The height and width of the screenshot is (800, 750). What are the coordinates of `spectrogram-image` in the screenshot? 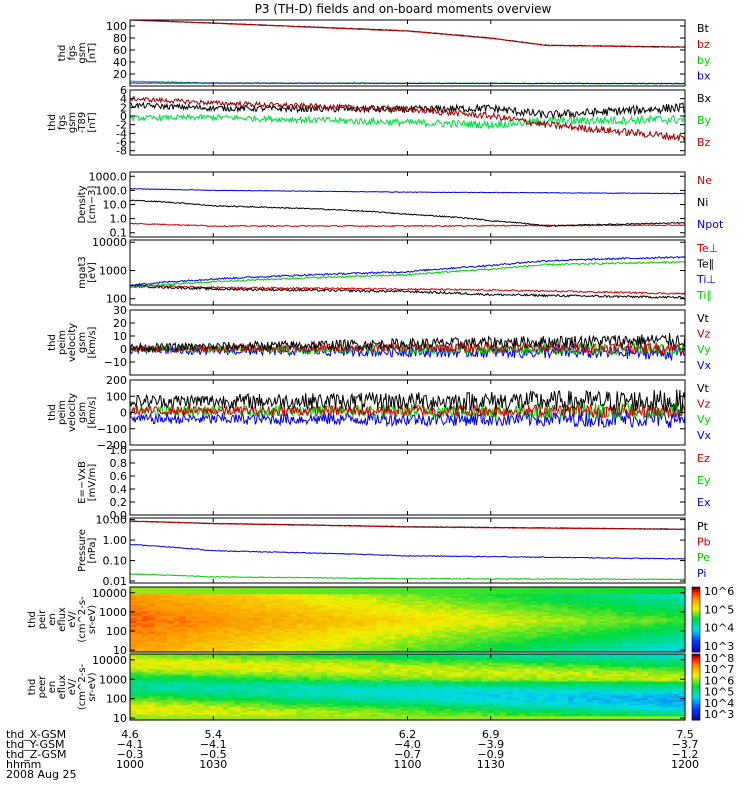 It's located at (408, 620).